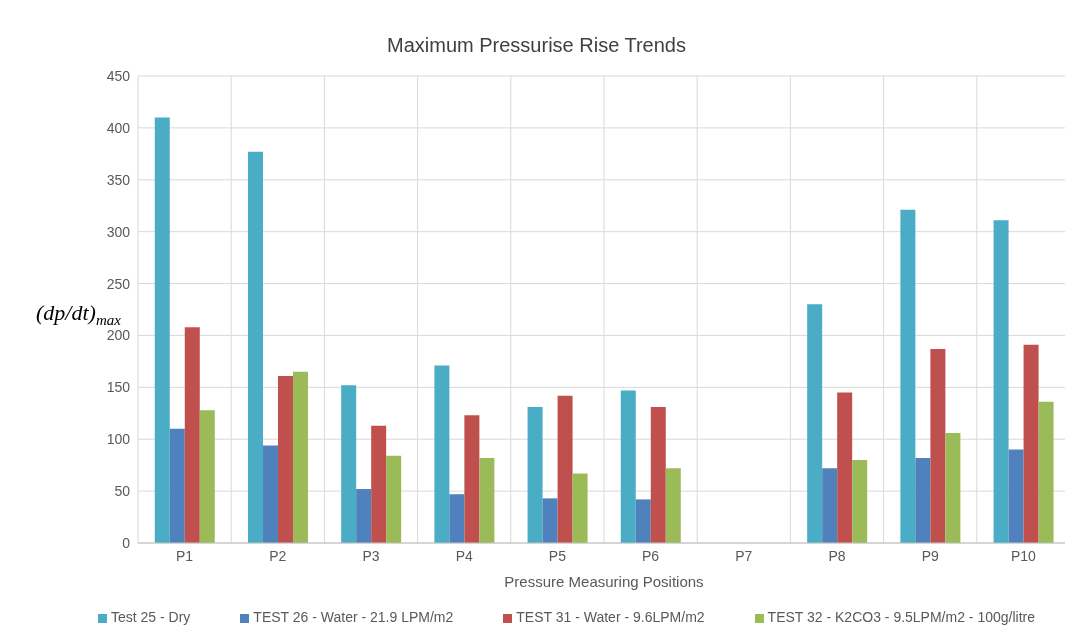  Describe the element at coordinates (1023, 555) in the screenshot. I see `x-tick-label: P10` at that location.